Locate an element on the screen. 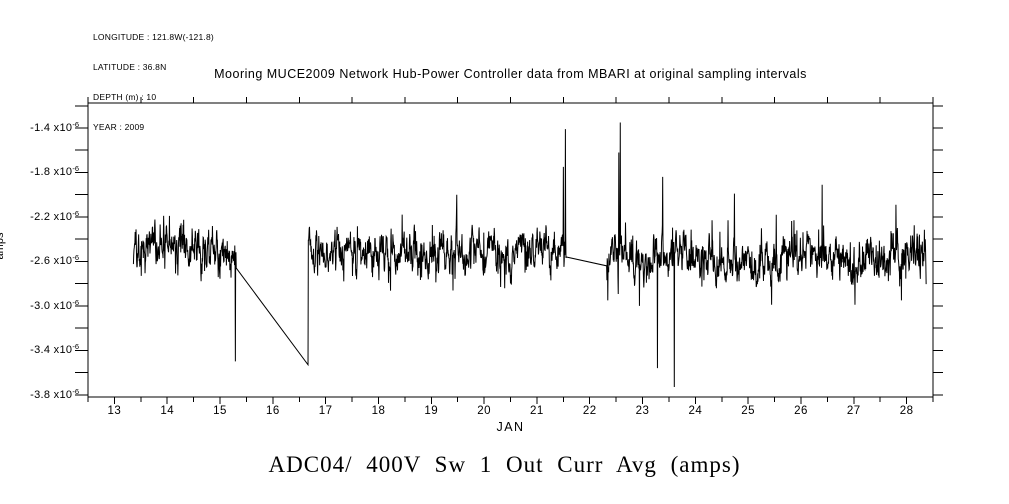 This screenshot has height=504, width=1009. channel-title: ADC04/ 400V Sw 1 Out Curr Avg (amps) is located at coordinates (504, 464).